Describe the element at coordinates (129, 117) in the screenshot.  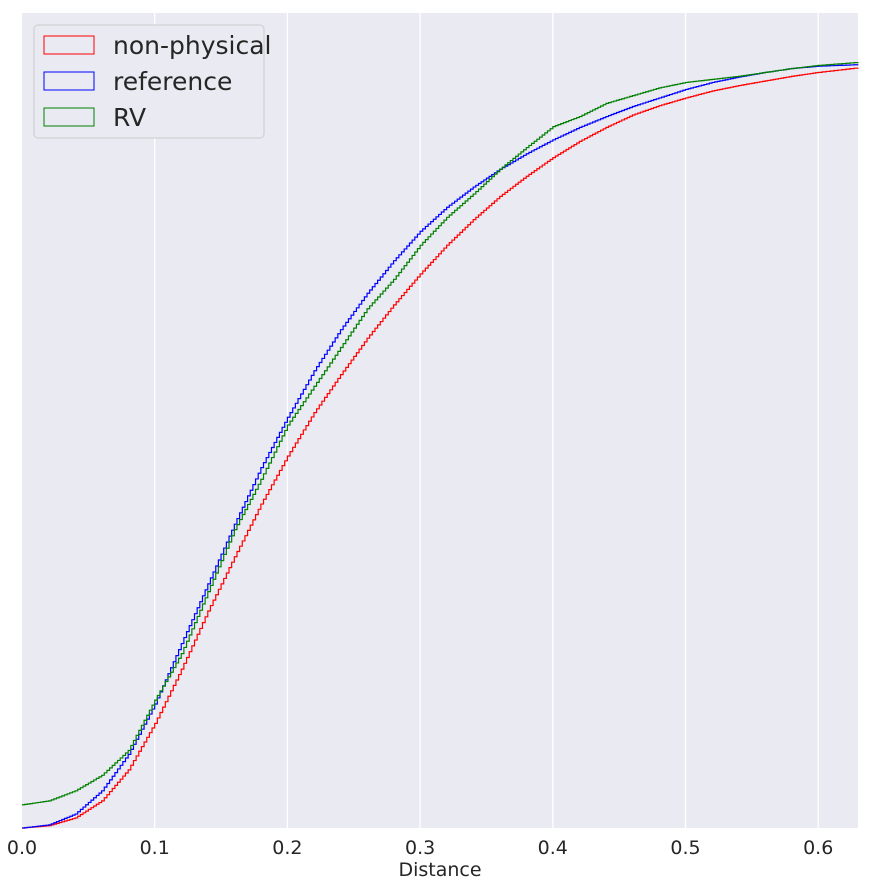
I see `legend-label-rv: RV` at that location.